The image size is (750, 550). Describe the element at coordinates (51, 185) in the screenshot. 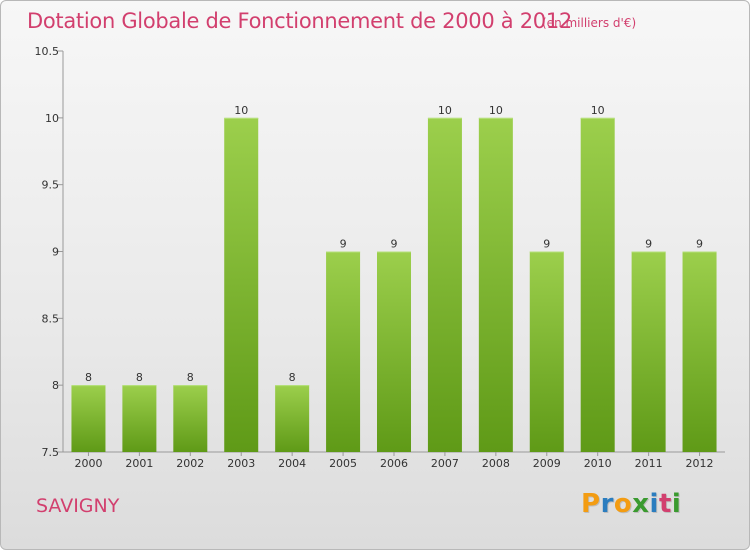

I see `y-tick-label: 9.5` at that location.